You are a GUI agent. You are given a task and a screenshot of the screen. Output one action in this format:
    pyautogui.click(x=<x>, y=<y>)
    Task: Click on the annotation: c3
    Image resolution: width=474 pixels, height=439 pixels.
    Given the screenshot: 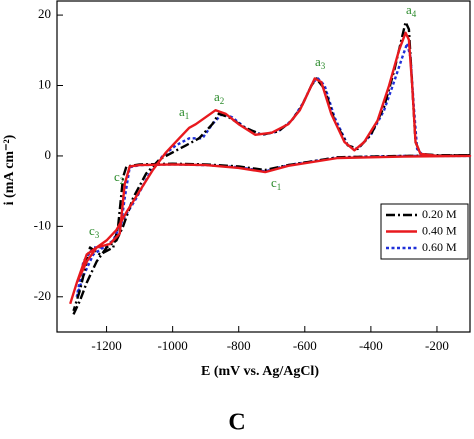 What is the action you would take?
    pyautogui.click(x=94, y=231)
    